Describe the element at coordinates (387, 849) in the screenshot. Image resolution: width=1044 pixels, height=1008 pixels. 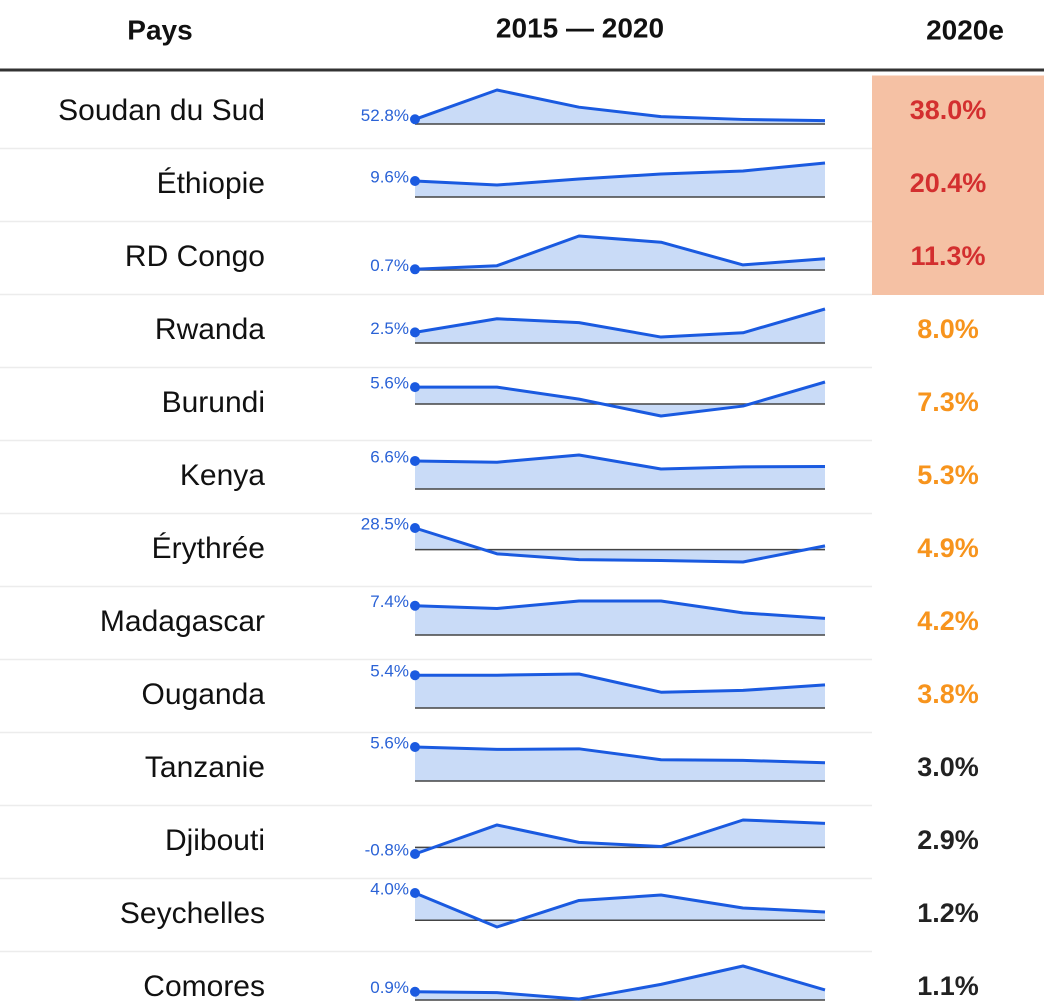
I see `sparkline-label: -0.8%` at that location.